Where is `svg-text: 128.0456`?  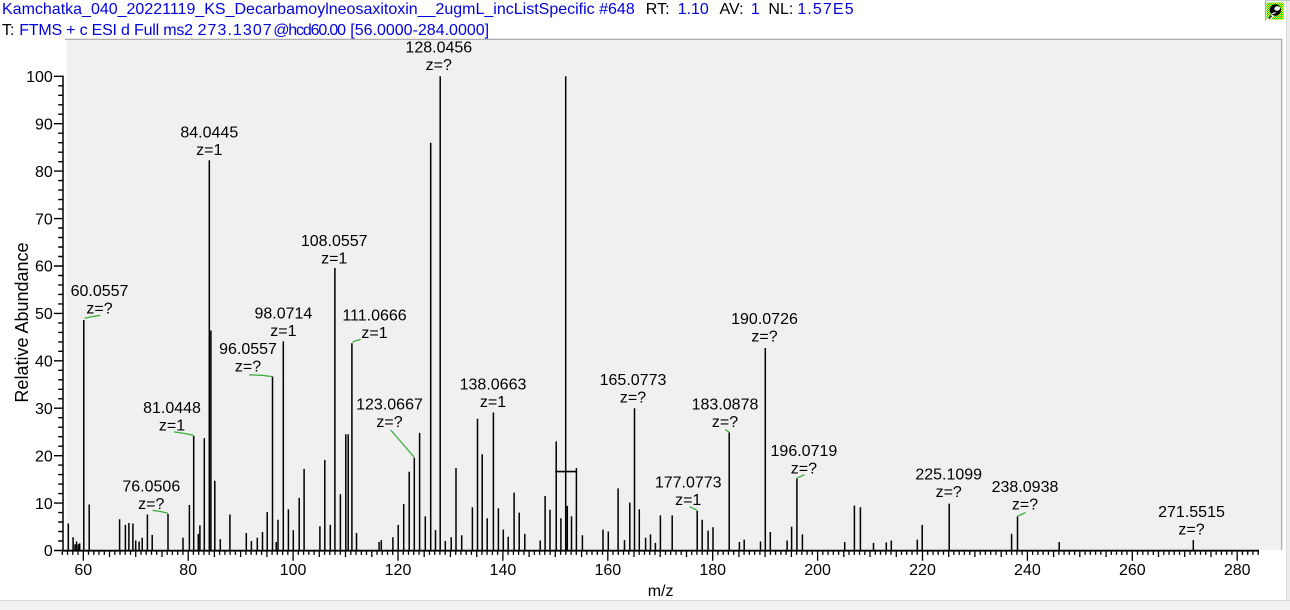 svg-text: 128.0456 is located at coordinates (438, 48).